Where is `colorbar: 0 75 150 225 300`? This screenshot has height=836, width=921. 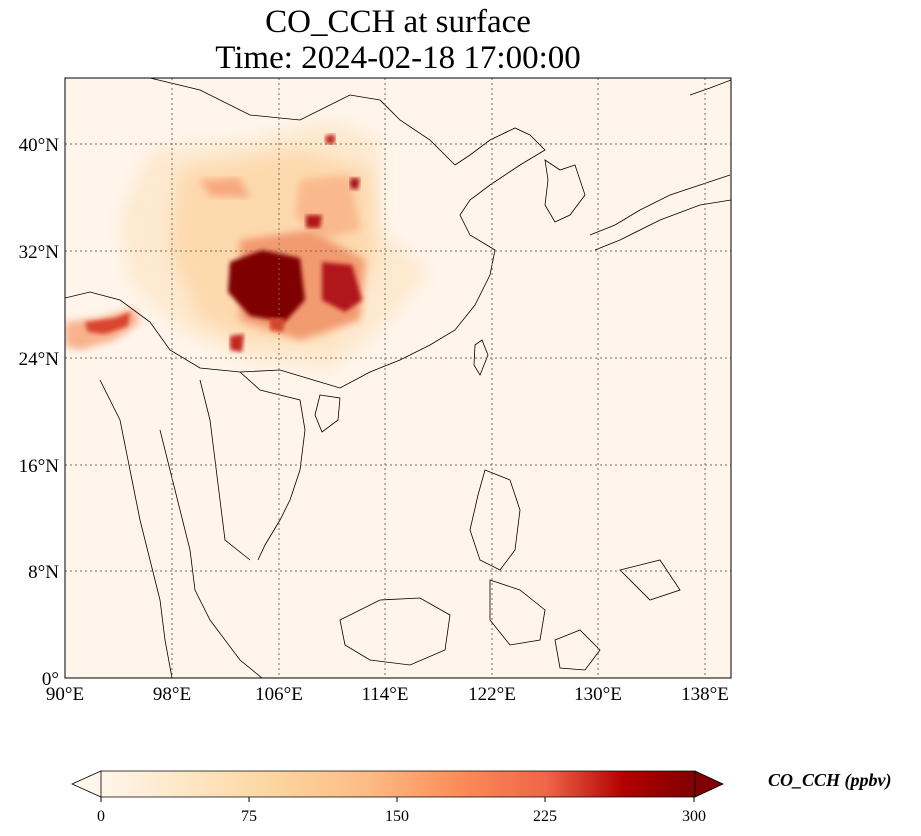 colorbar: 0 75 150 225 300 is located at coordinates (397, 797).